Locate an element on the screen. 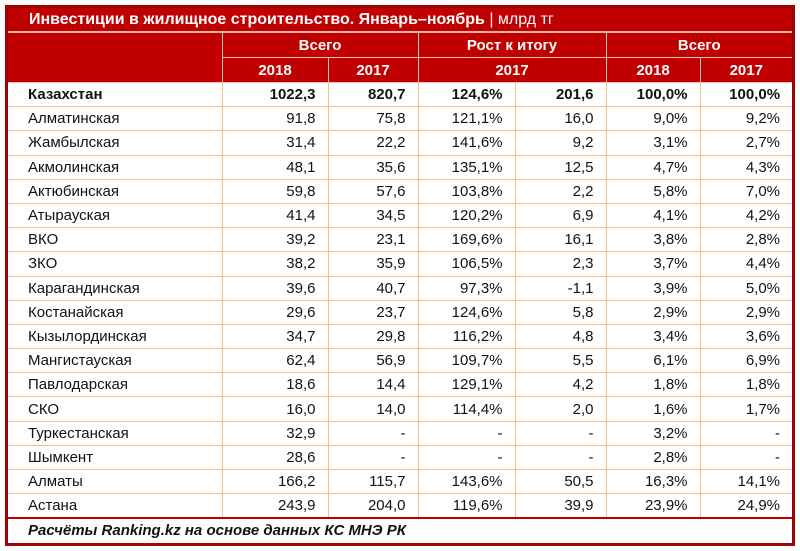 Image resolution: width=800 pixels, height=551 pixels. value-cell-growth-abs: 9,2 is located at coordinates (560, 143).